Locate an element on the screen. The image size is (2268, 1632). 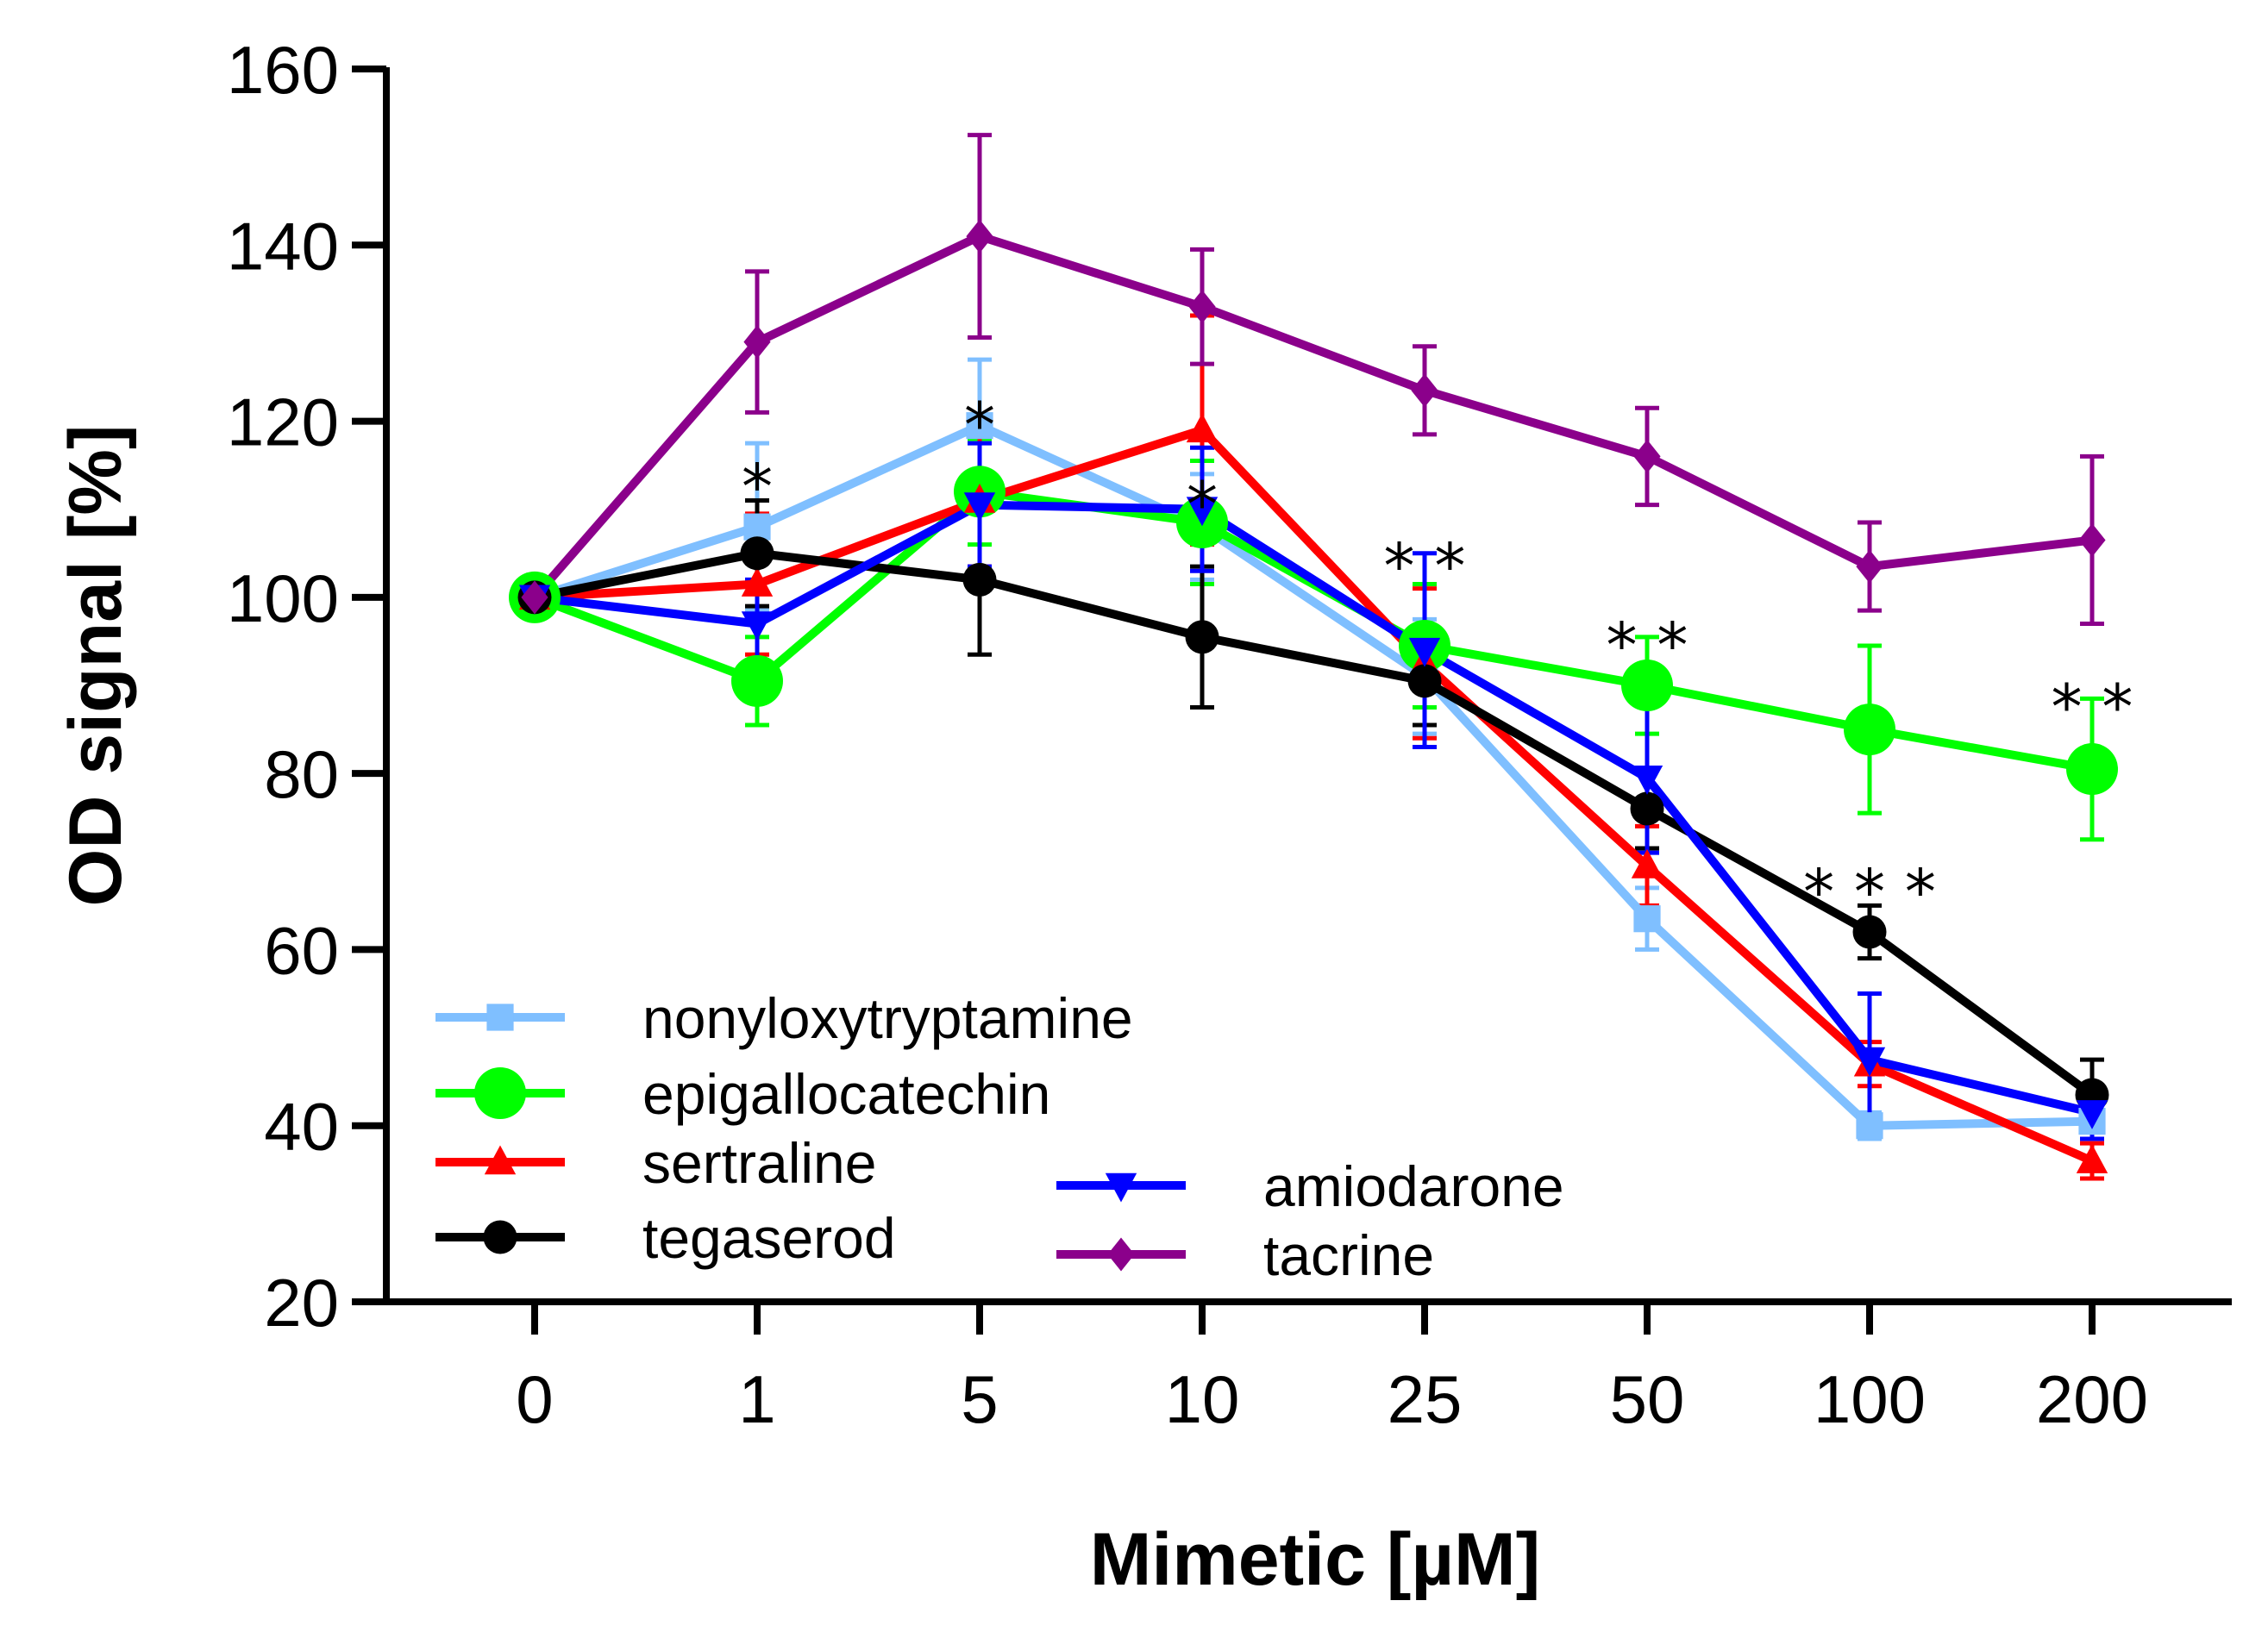
y-tick-label: 80 is located at coordinates (301, 774).